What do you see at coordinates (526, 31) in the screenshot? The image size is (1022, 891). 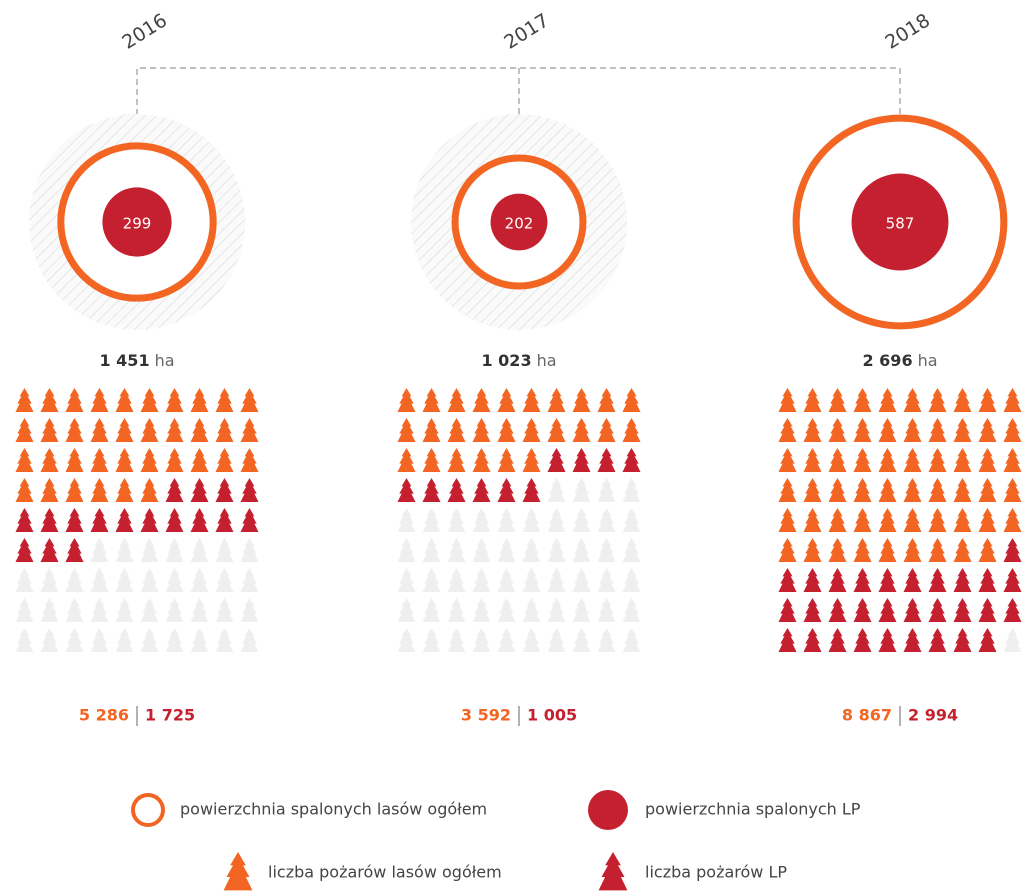 I see `year-label: 2017` at bounding box center [526, 31].